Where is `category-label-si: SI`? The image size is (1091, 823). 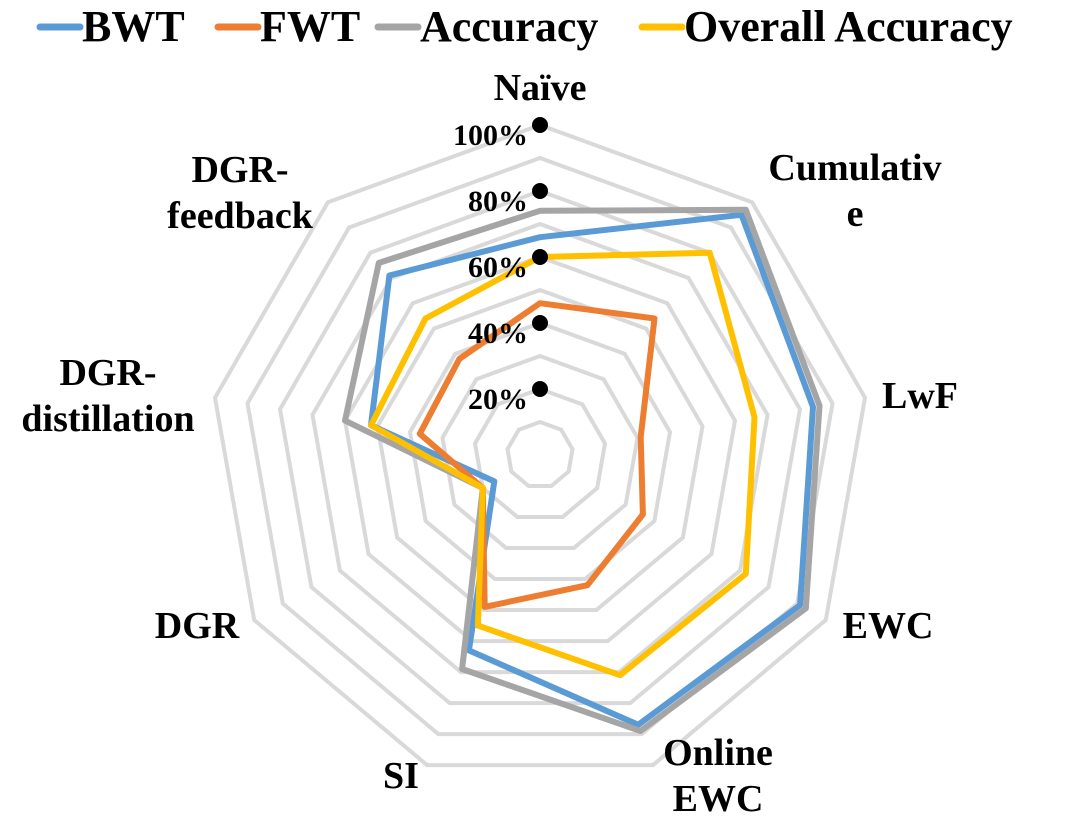 category-label-si: SI is located at coordinates (401, 776).